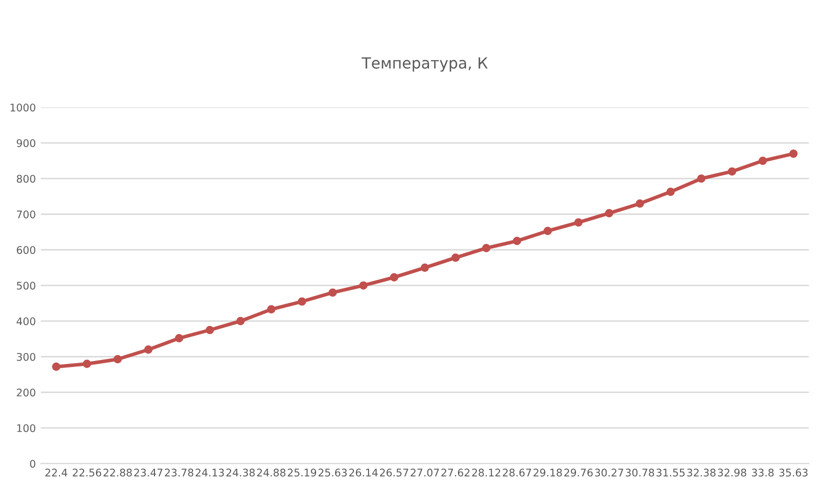  I want to click on y-tick-label: 800, so click(26, 178).